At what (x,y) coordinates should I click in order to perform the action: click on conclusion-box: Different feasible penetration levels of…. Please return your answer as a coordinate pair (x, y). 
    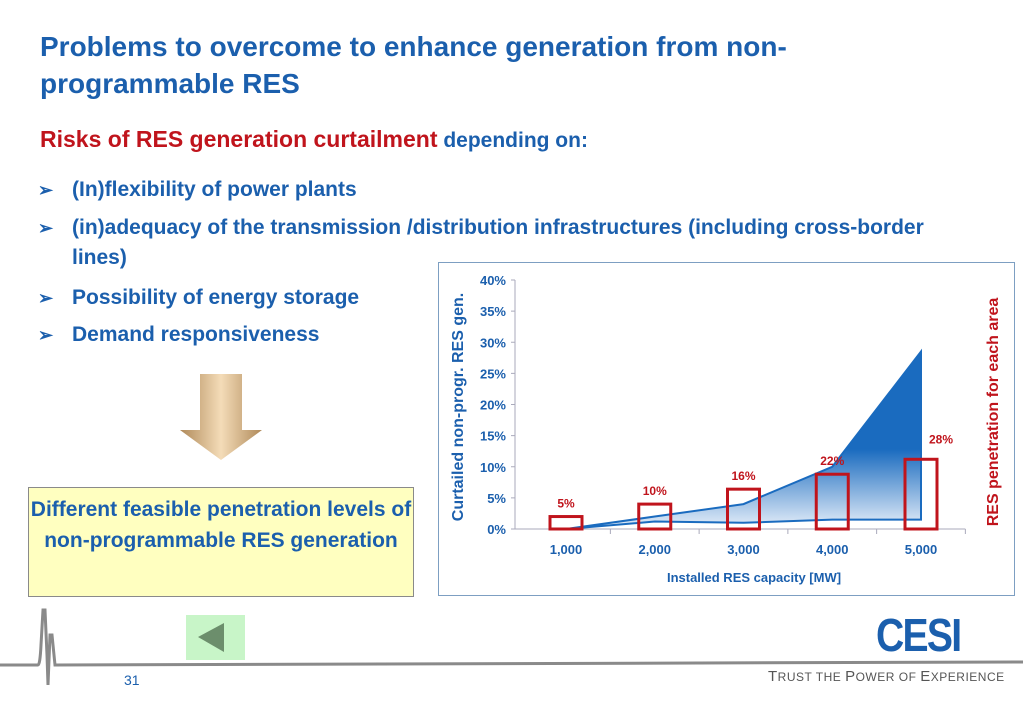
    Looking at the image, I should click on (221, 542).